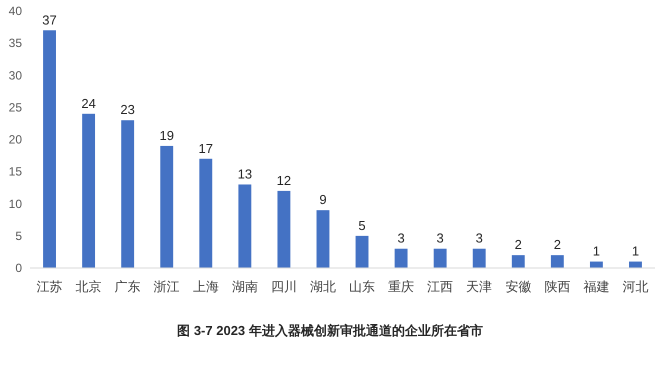 This screenshot has width=660, height=376. I want to click on y-tick-label: 15, so click(15, 171).